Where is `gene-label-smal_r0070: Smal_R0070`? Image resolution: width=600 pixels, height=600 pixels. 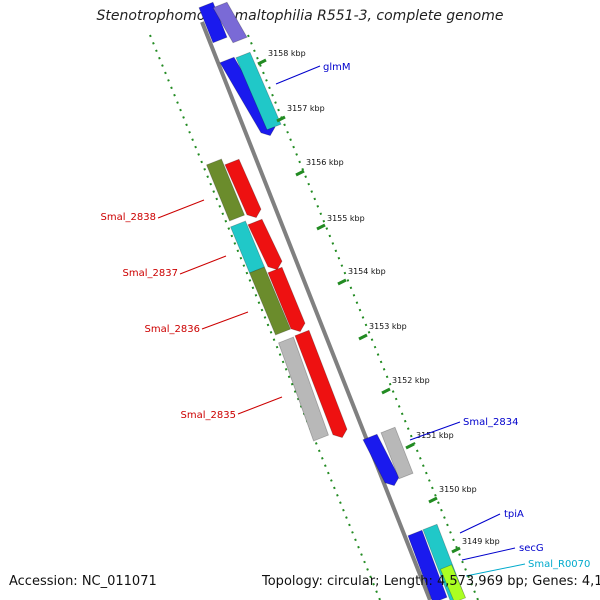
gene-label-smal_r0070: Smal_R0070 is located at coordinates (559, 564).